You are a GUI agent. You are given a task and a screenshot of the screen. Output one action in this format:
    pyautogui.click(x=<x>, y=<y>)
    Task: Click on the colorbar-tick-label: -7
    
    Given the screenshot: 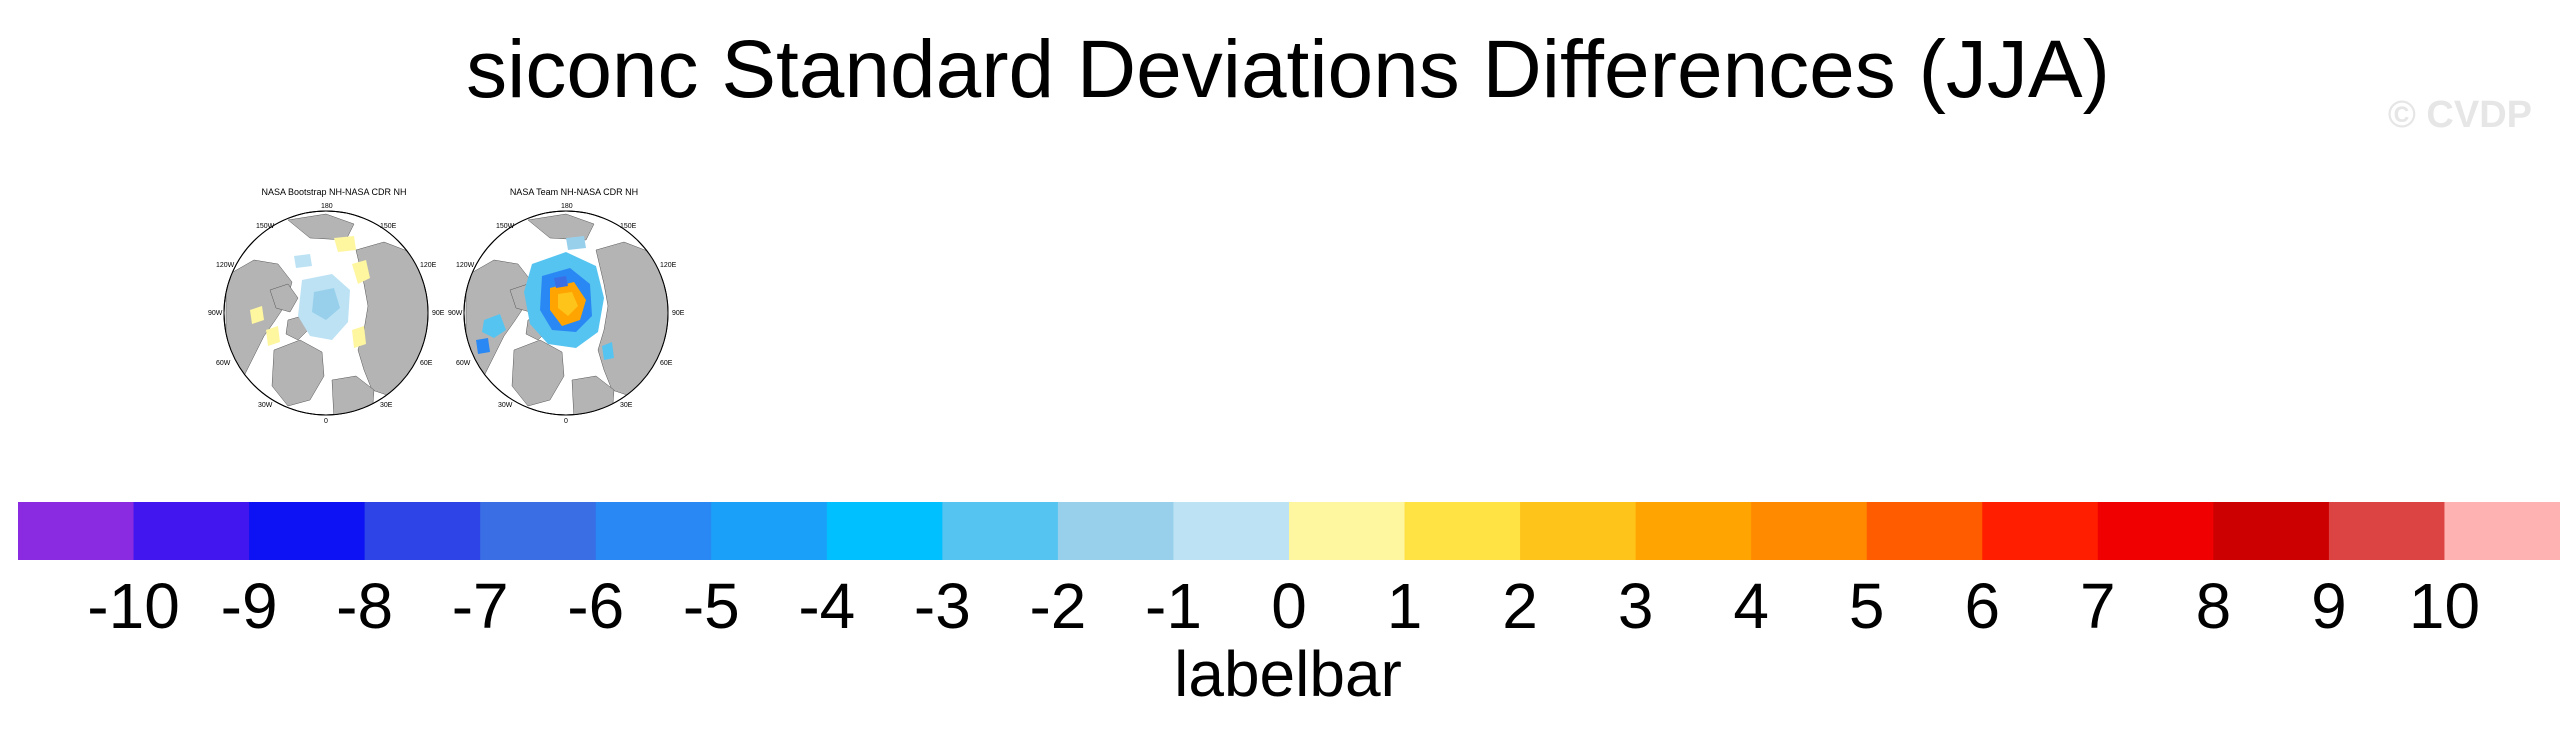 What is the action you would take?
    pyautogui.click(x=480, y=606)
    